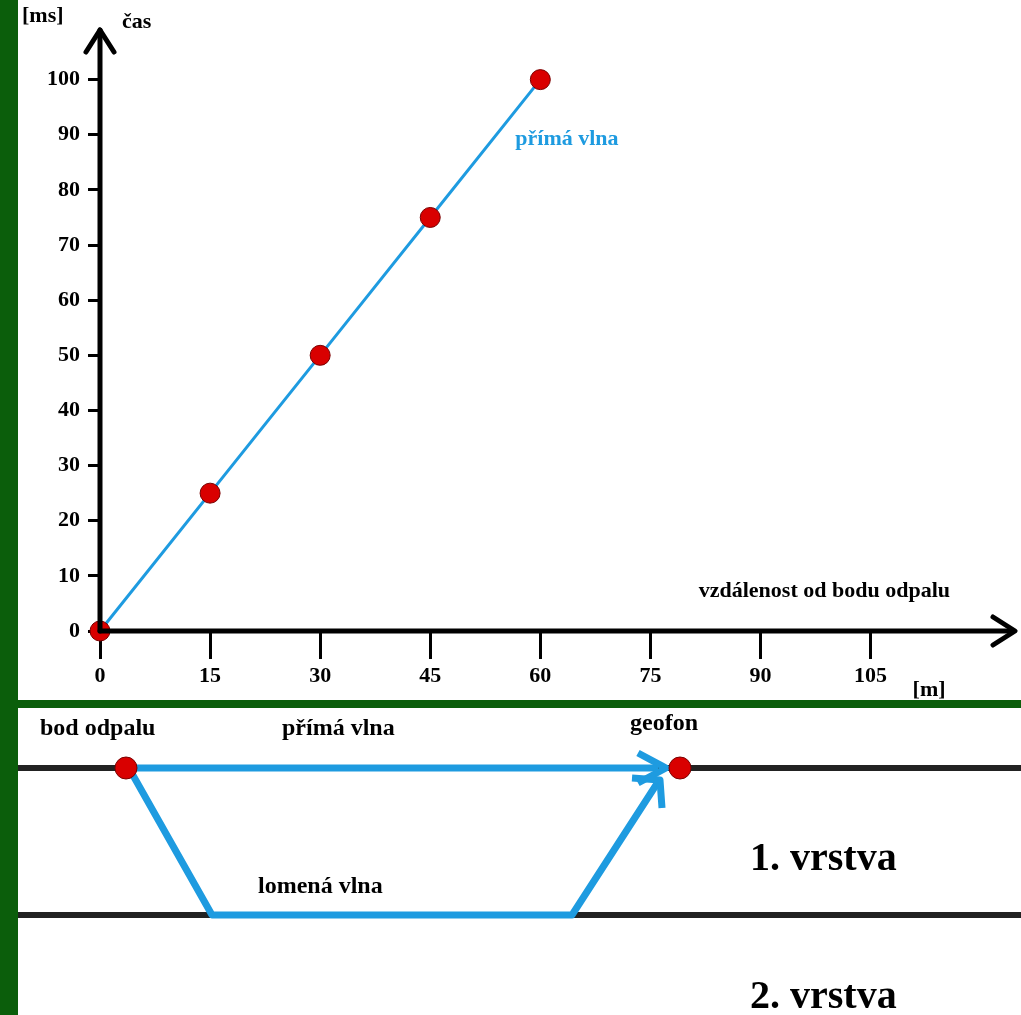 Image resolution: width=1021 pixels, height=1015 pixels. What do you see at coordinates (69, 188) in the screenshot?
I see `y-tick-label: 80` at bounding box center [69, 188].